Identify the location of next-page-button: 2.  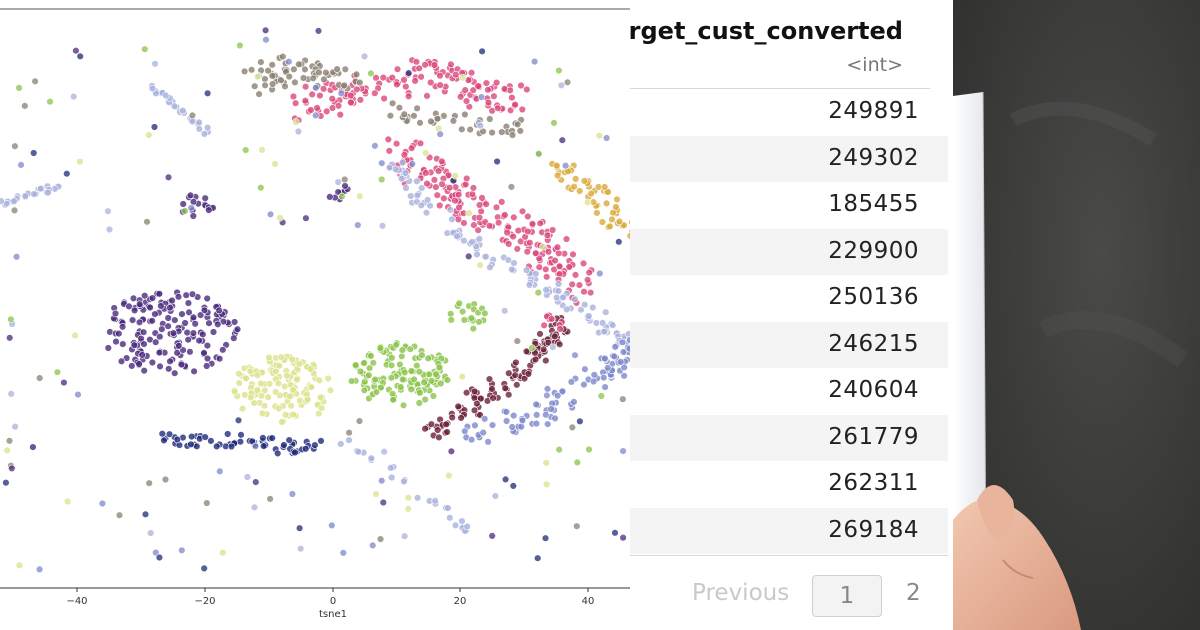
(913, 593).